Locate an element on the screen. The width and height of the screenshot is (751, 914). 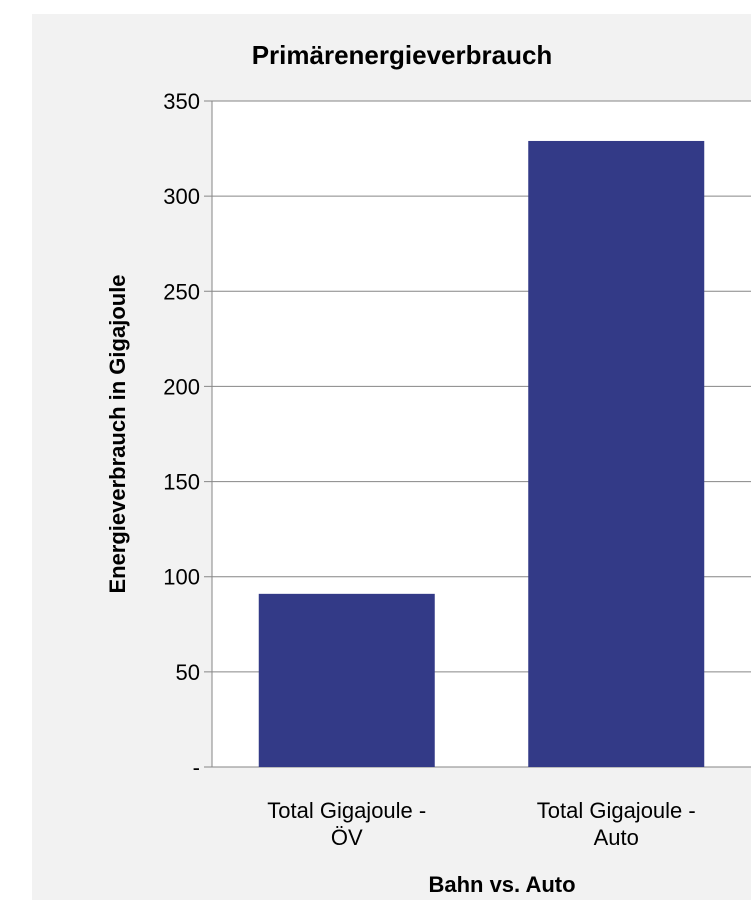
y-tick-label: 50 is located at coordinates (188, 672).